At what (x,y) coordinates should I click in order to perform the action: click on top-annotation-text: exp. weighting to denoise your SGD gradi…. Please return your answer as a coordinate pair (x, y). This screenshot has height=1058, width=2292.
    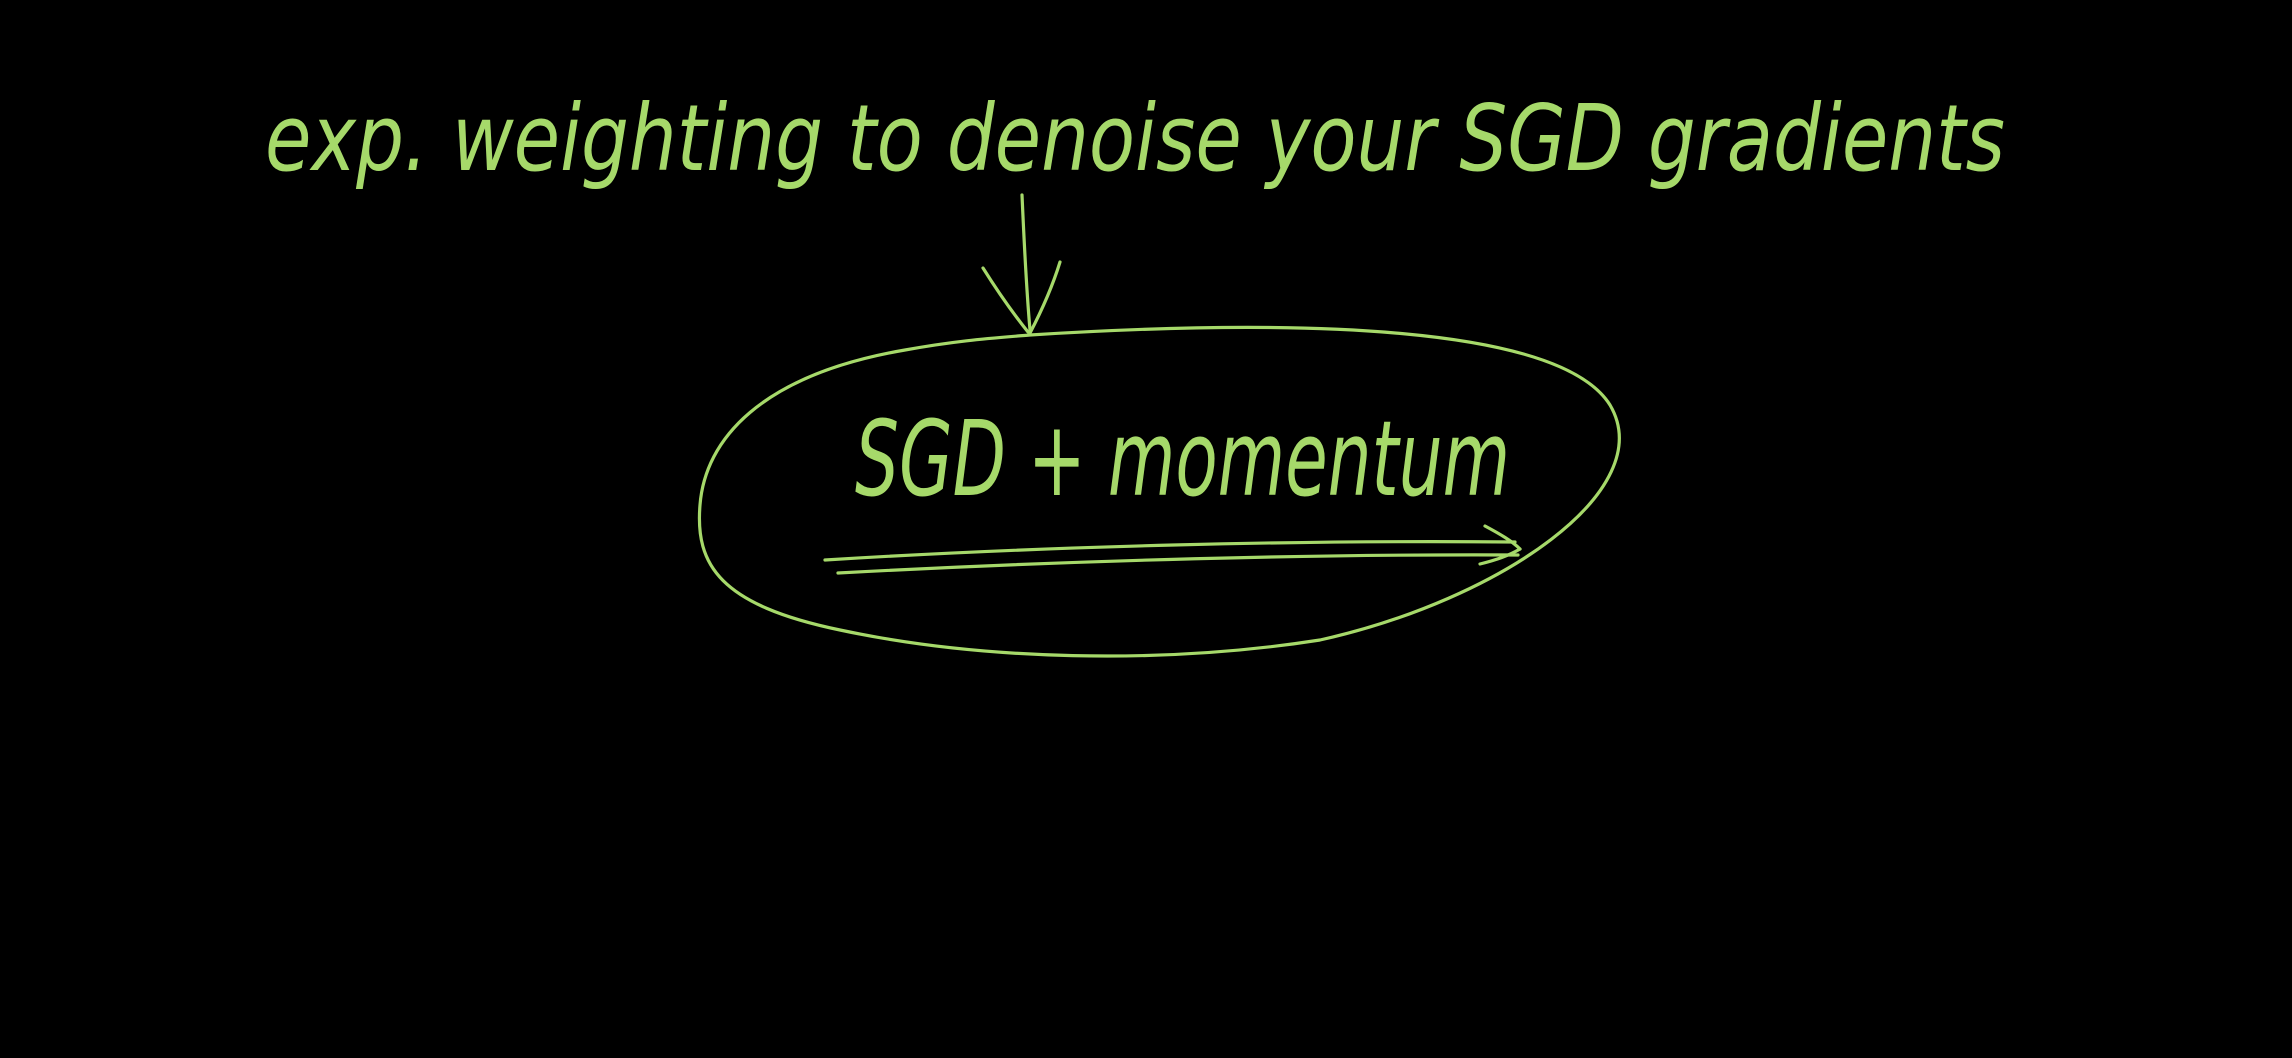
    Looking at the image, I should click on (1135, 138).